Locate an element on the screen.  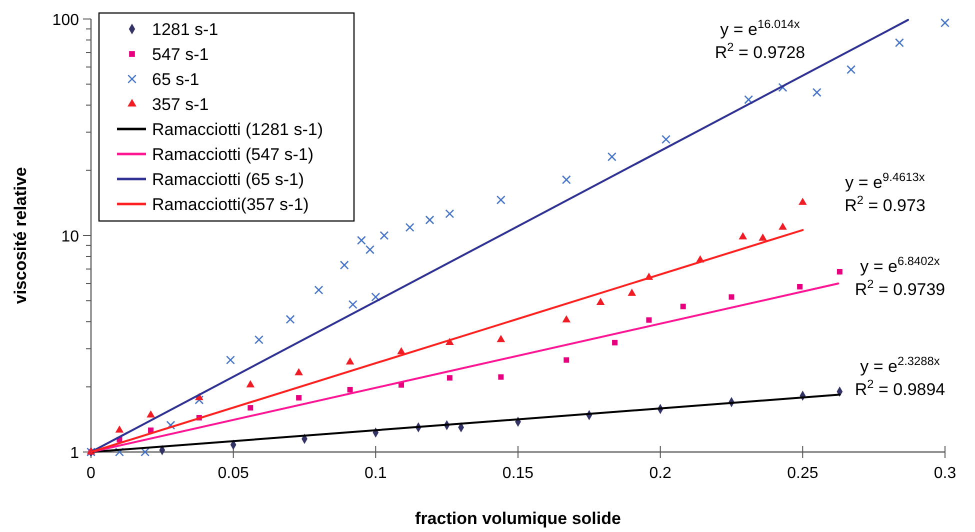
x-tick-label: 0.25 is located at coordinates (802, 473).